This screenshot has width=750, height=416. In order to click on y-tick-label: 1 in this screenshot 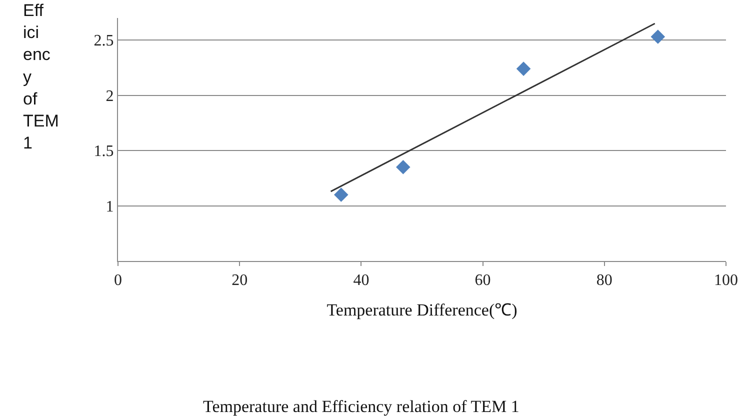, I will do `click(110, 207)`.